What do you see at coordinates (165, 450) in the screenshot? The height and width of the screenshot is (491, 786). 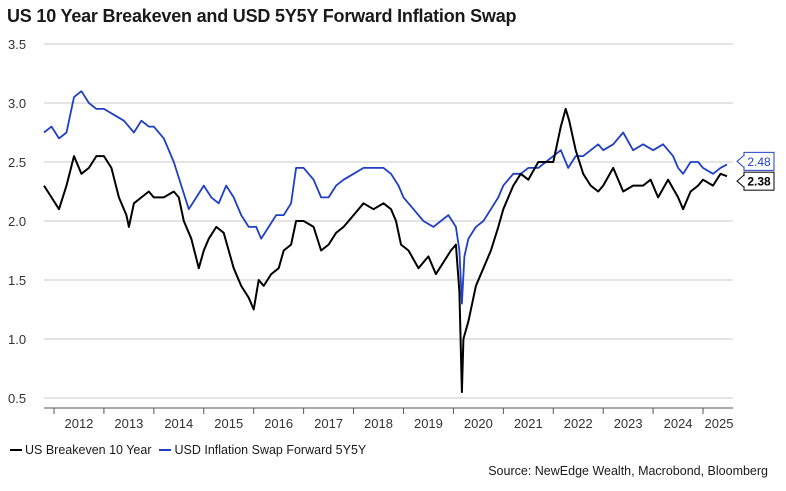 I see `legend-swatch-swap` at bounding box center [165, 450].